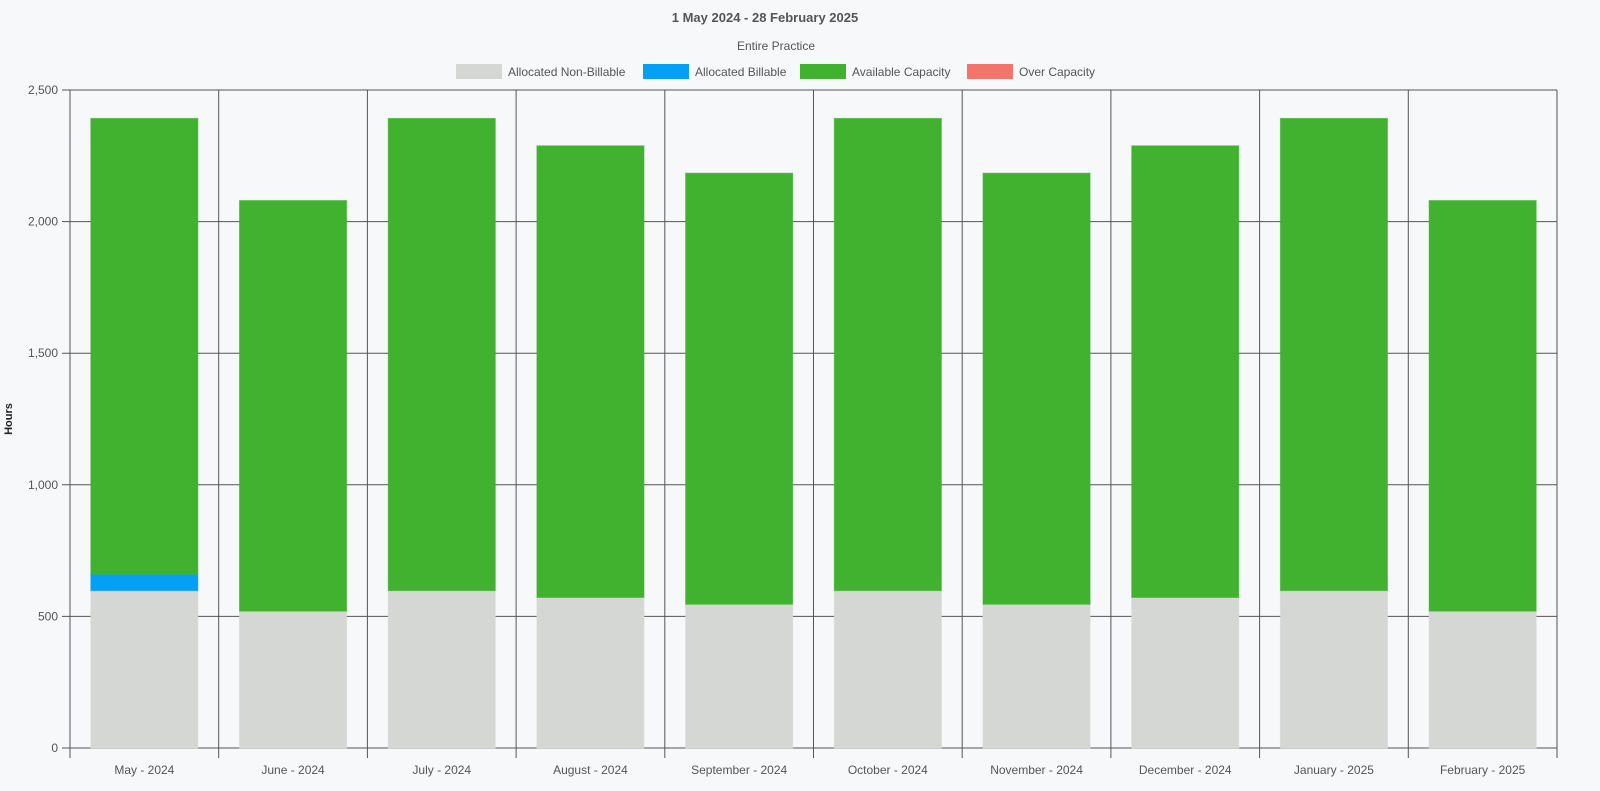  Describe the element at coordinates (441, 770) in the screenshot. I see `x-tick-label: July - 2024` at that location.